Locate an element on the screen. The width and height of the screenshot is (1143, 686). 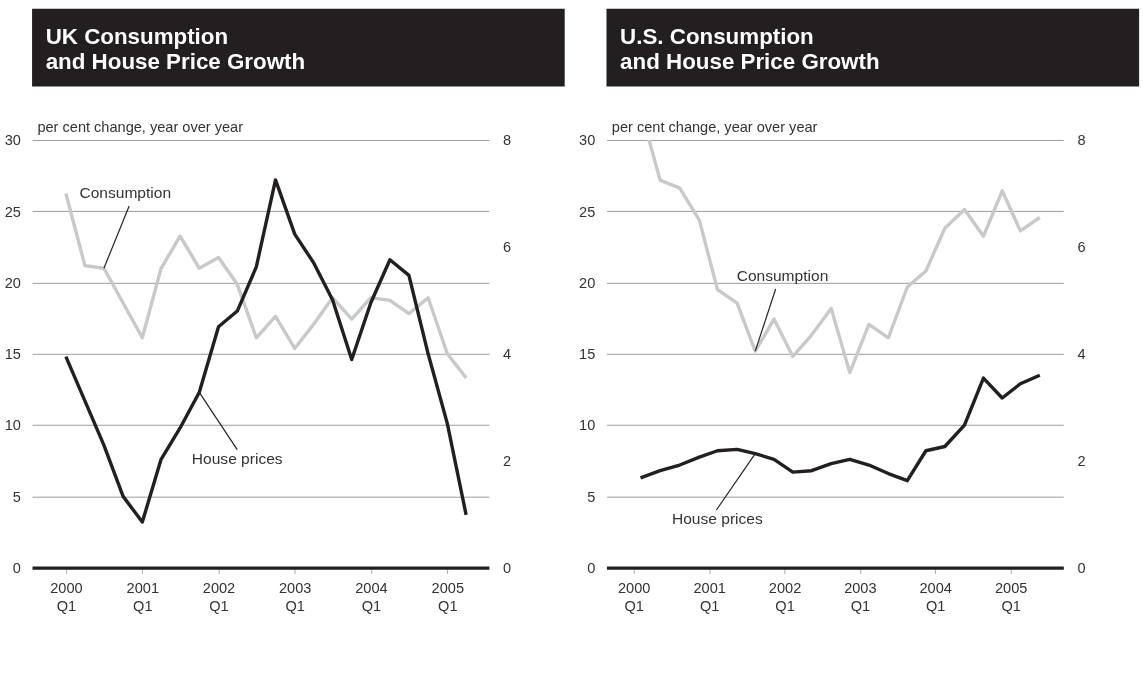
text: House prices is located at coordinates (717, 518).